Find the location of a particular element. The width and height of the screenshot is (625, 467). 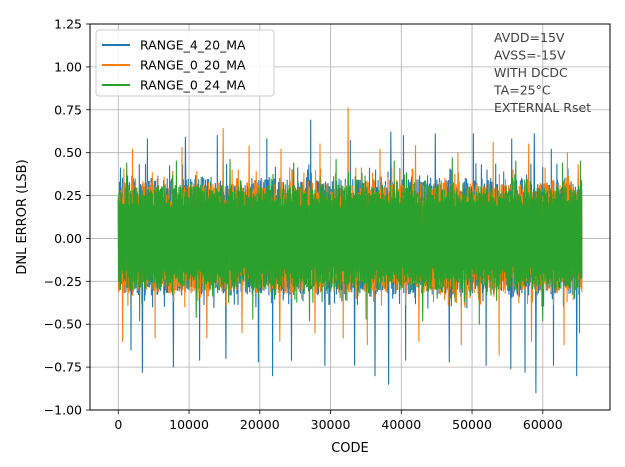

y-tick-label: 0.75 is located at coordinates (68, 109).